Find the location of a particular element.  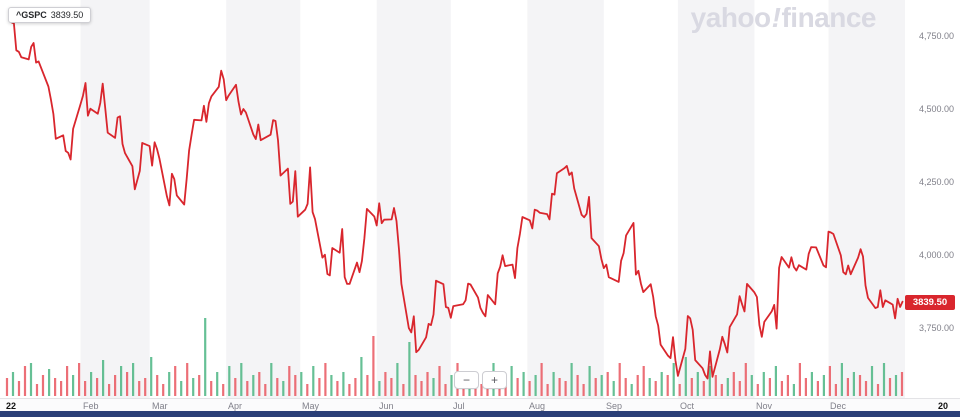

zoom-controls: − + is located at coordinates (480, 380).